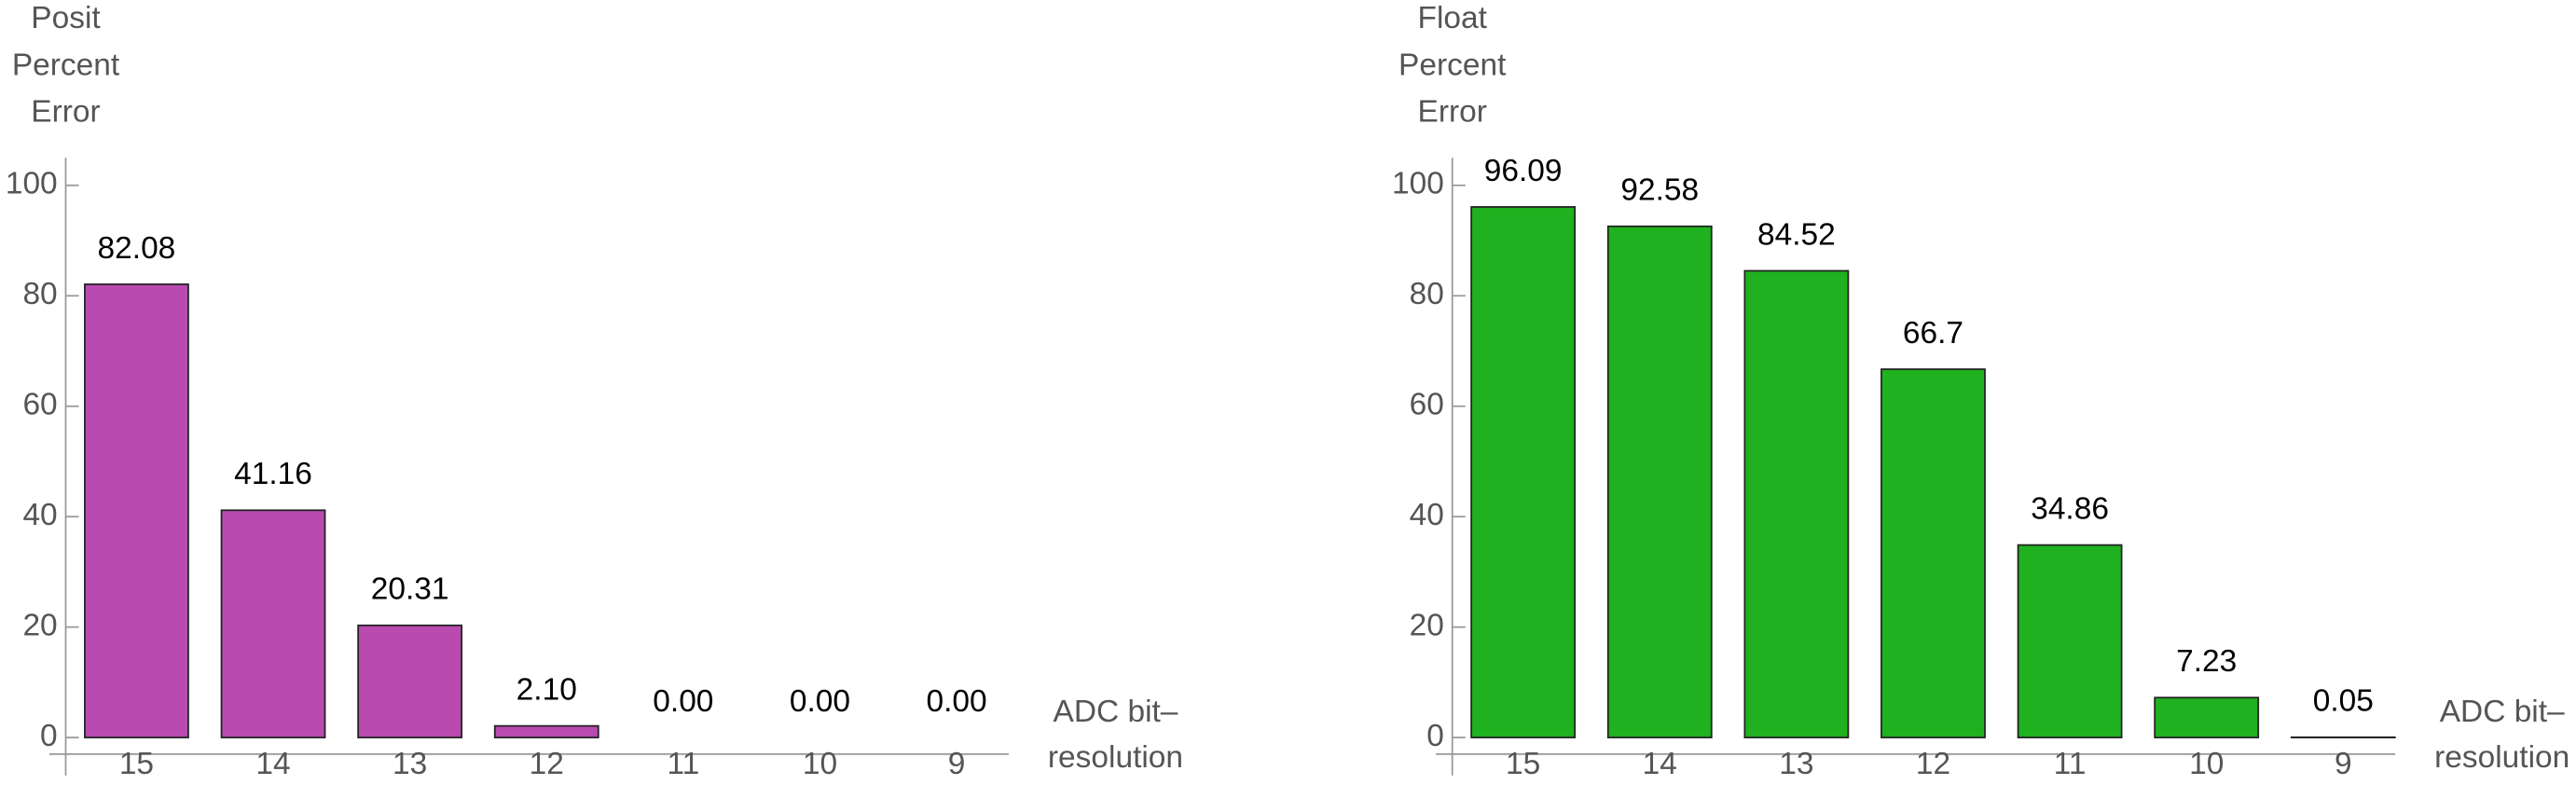 This screenshot has height=785, width=2576. I want to click on value-label: 41.16, so click(273, 474).